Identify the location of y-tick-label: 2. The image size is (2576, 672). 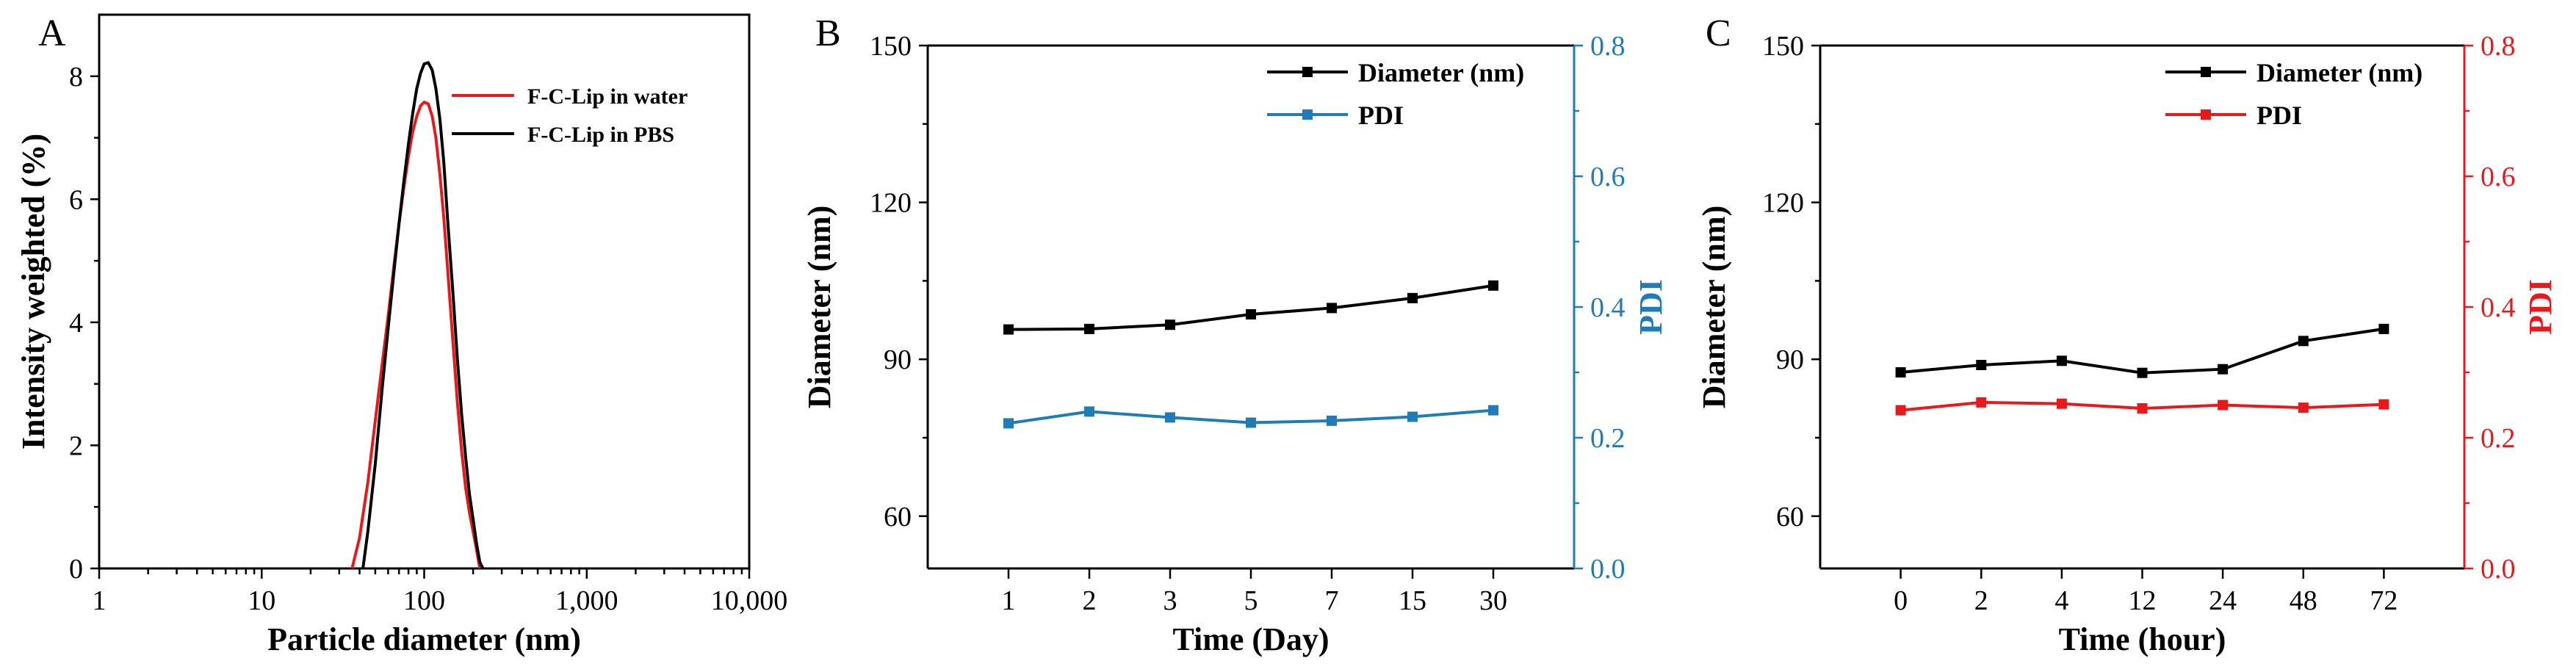
(76, 445).